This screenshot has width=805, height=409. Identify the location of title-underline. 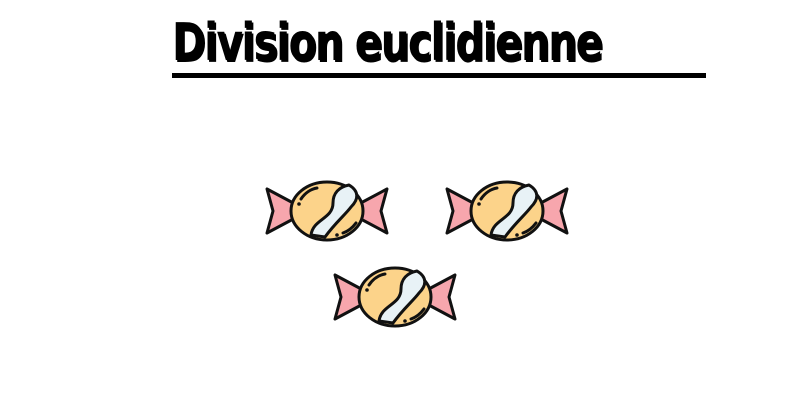
(439, 75).